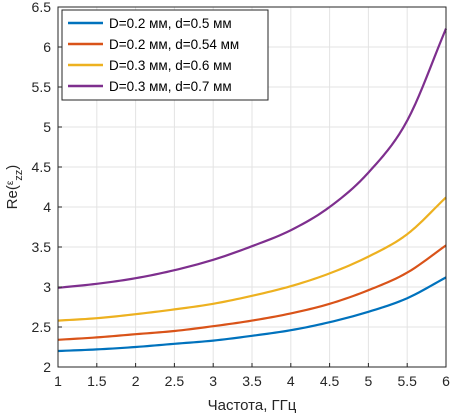 Image resolution: width=451 pixels, height=419 pixels. What do you see at coordinates (42, 247) in the screenshot?
I see `y-tick-label: 3.5` at bounding box center [42, 247].